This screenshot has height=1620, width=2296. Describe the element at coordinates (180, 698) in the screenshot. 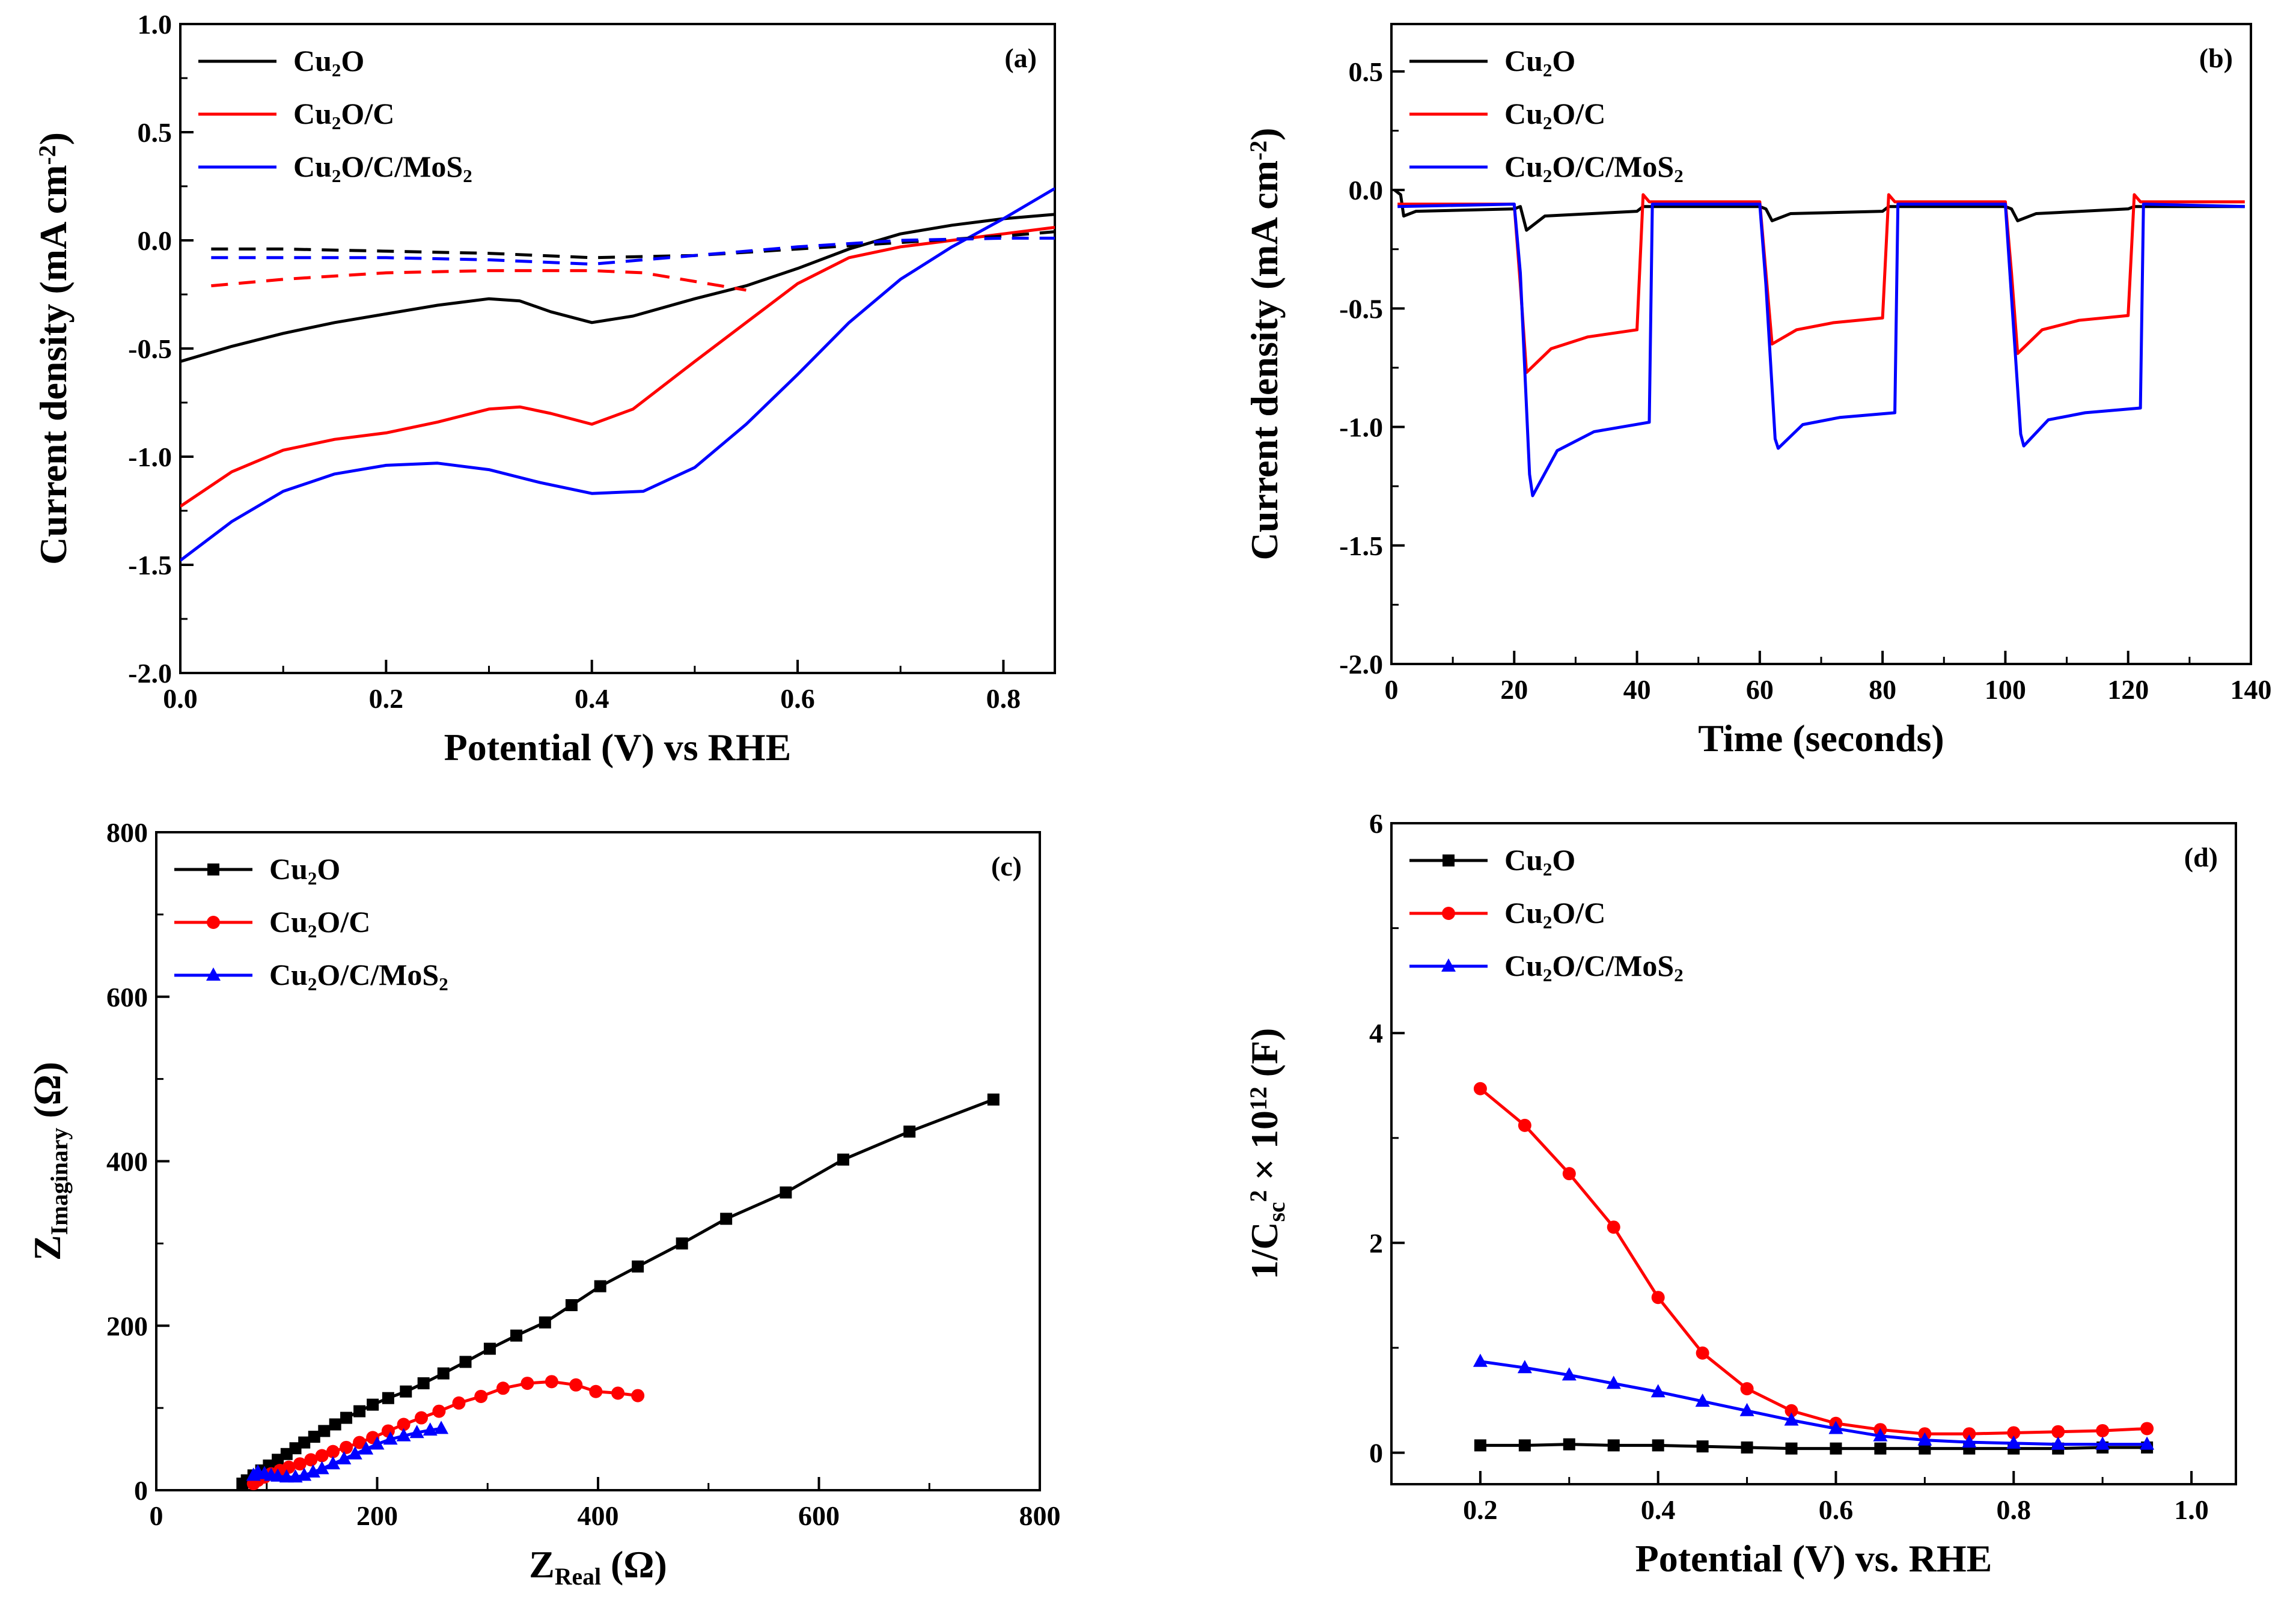

I see `x-tick-label: 0.0` at that location.